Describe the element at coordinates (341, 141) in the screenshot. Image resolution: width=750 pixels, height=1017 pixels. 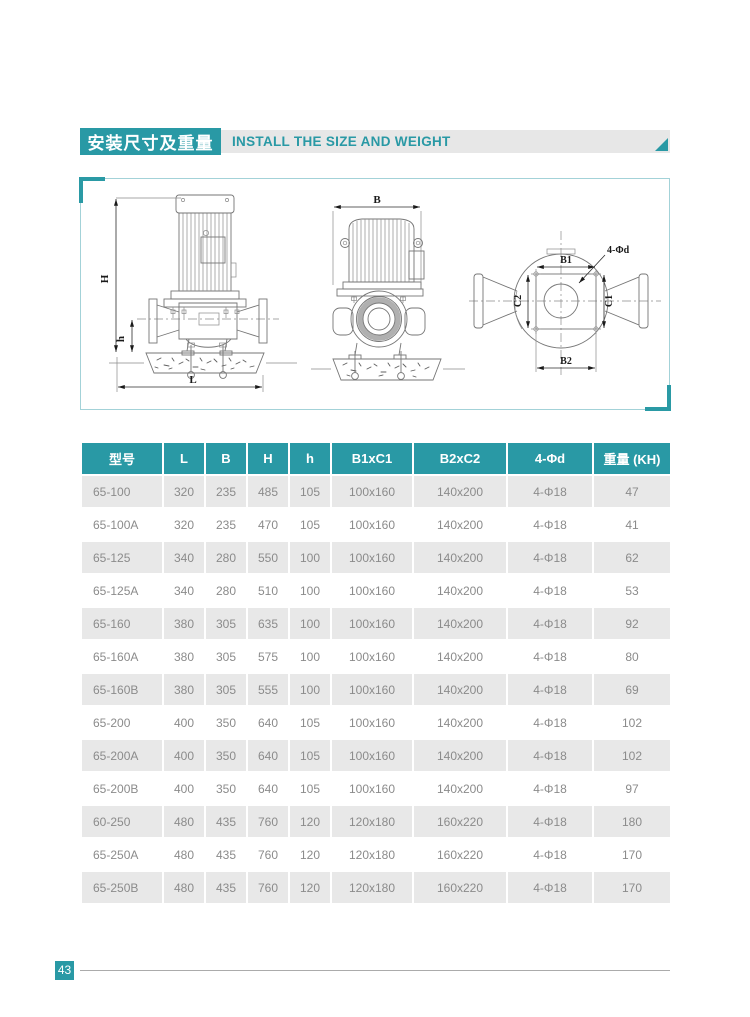
I see `section-title-english: INSTALL THE SIZE AND WEIGHT` at that location.